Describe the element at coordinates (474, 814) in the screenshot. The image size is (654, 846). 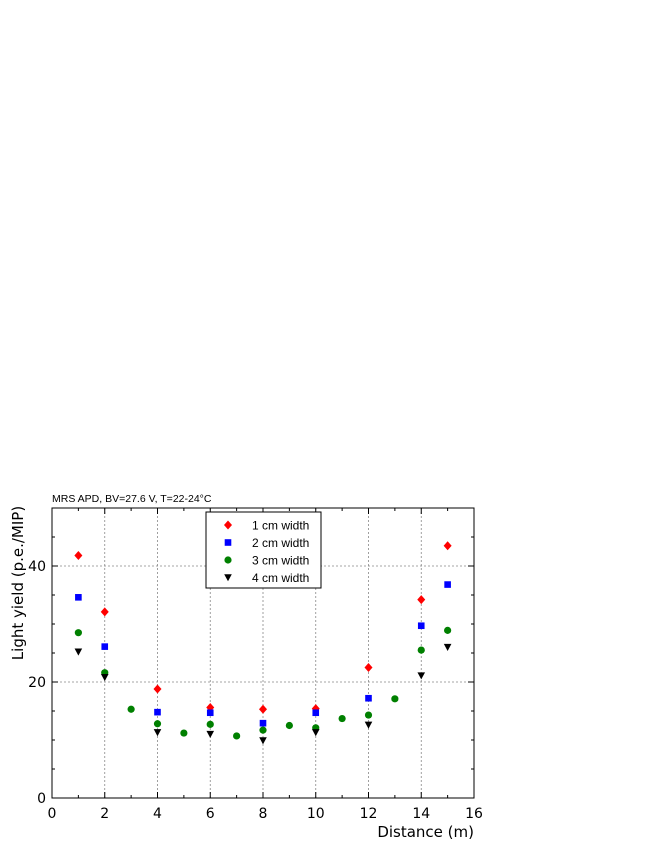
I see `x-tick-label: 16` at that location.